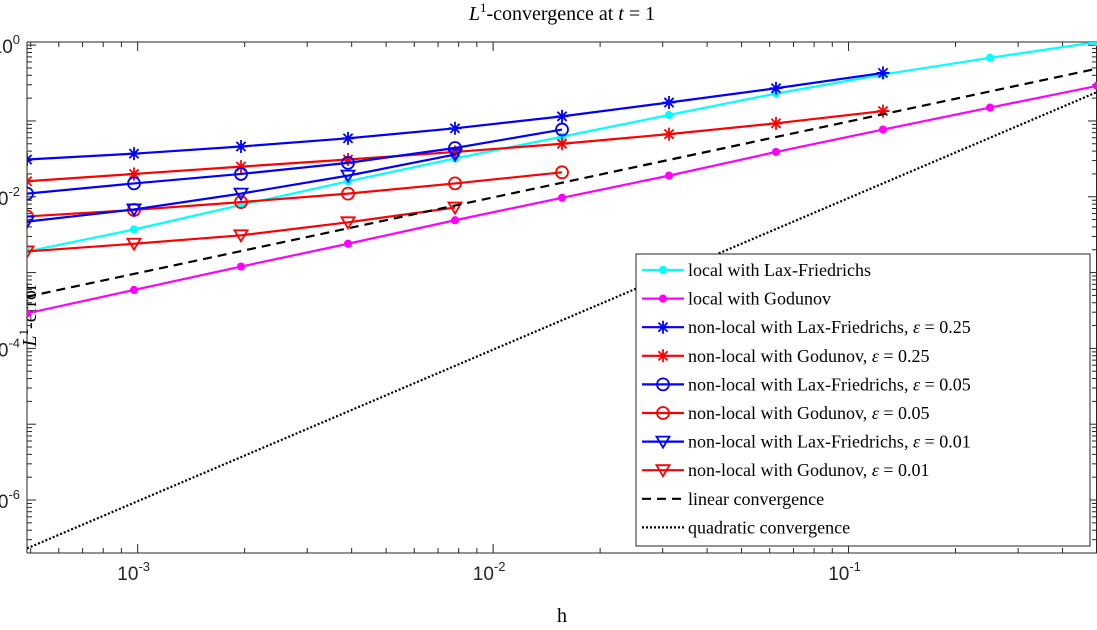 The image size is (1097, 630). What do you see at coordinates (809, 356) in the screenshot?
I see `legend-label: non-local with Godunov, ε = 0.25` at bounding box center [809, 356].